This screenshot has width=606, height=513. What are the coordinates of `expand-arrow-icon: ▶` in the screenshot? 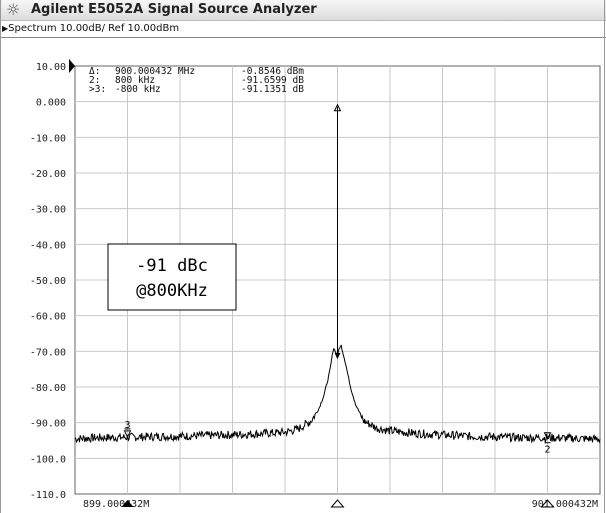 It's located at (5, 28).